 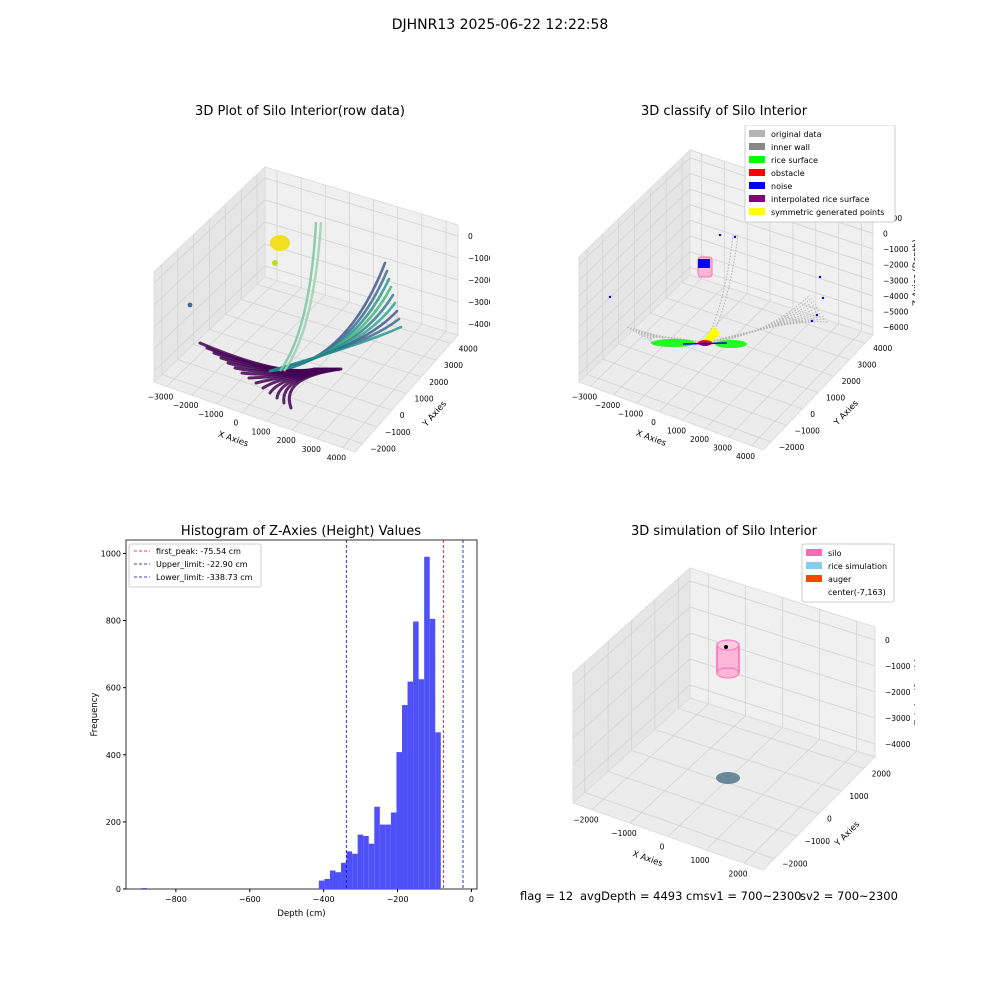 What do you see at coordinates (315, 388) in the screenshot?
I see `p1-scan-line` at bounding box center [315, 388].